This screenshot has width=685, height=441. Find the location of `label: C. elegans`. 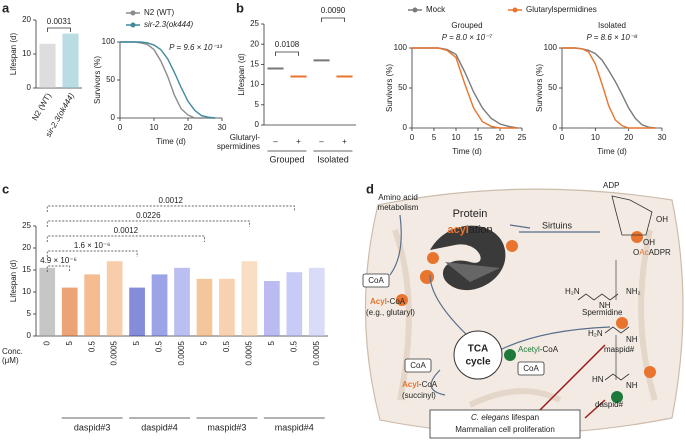

label: C. elegans is located at coordinates (490, 417).